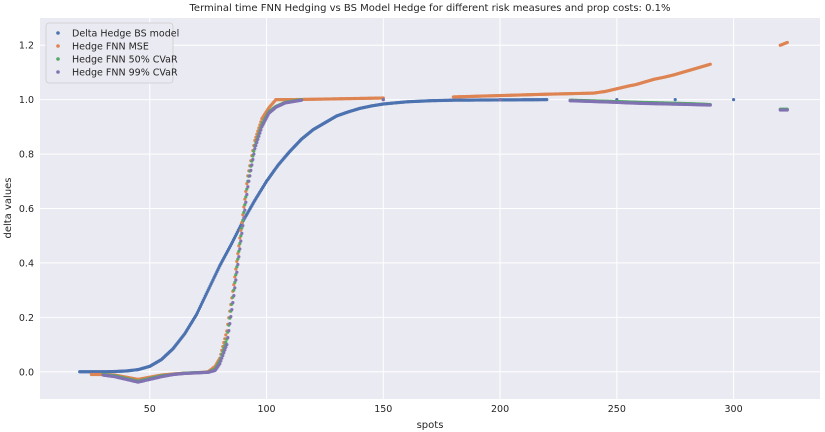 The height and width of the screenshot is (432, 825). What do you see at coordinates (125, 34) in the screenshot?
I see `legend-label: Delta Hedge BS model` at bounding box center [125, 34].